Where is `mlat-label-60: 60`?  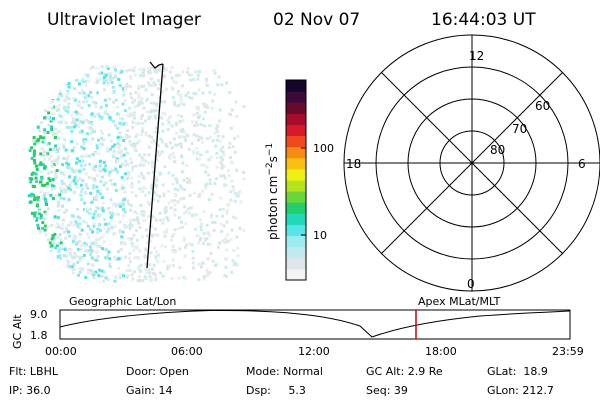 mlat-label-60: 60 is located at coordinates (542, 106).